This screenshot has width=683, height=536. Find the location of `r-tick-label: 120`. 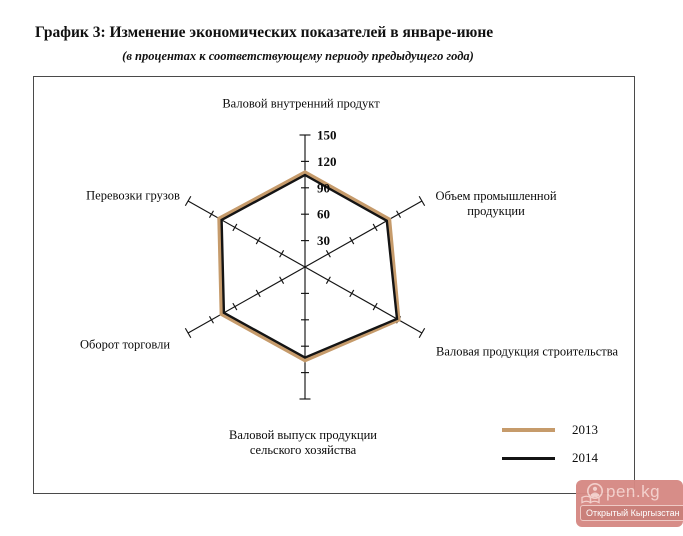

r-tick-label: 120 is located at coordinates (327, 161).